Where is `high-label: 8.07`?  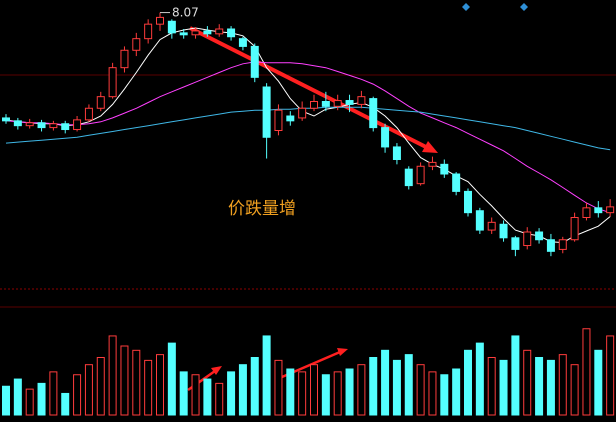
high-label: 8.07 is located at coordinates (185, 13).